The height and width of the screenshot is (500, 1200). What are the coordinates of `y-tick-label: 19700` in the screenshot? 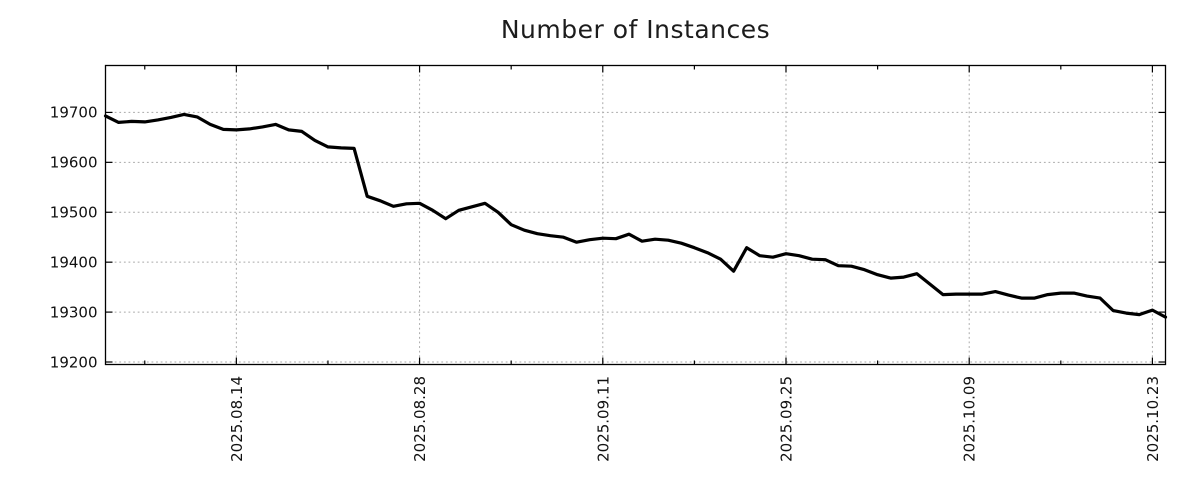 It's located at (74, 113).